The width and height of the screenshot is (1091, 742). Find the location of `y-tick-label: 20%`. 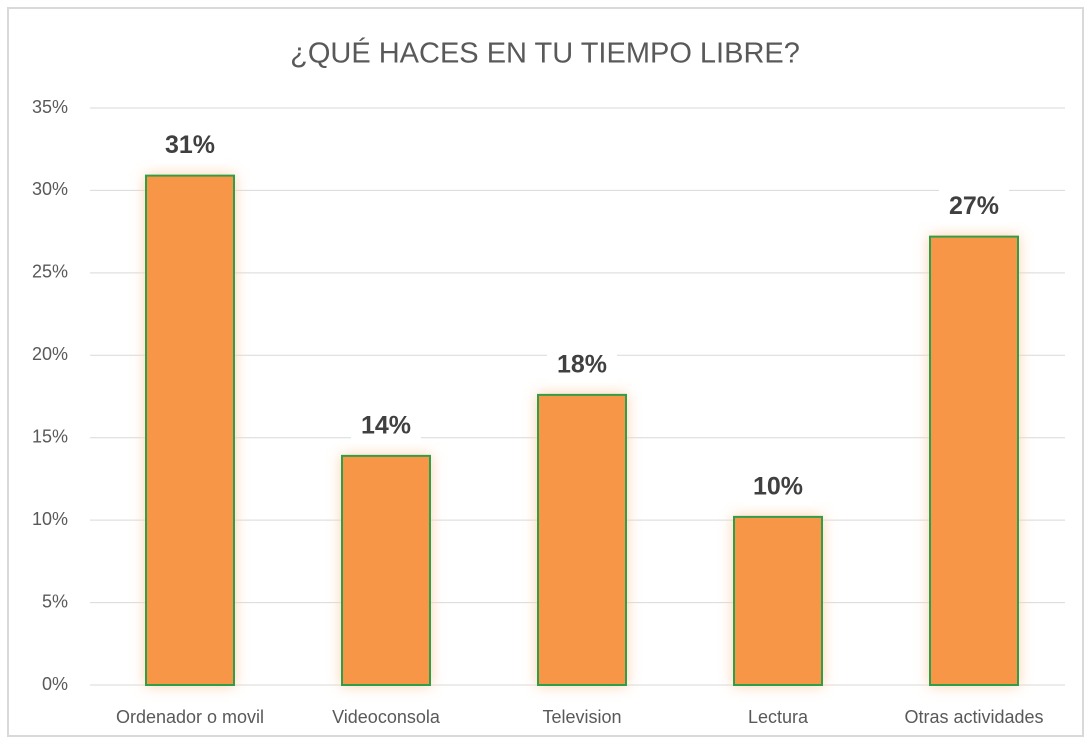

y-tick-label: 20% is located at coordinates (50, 354).